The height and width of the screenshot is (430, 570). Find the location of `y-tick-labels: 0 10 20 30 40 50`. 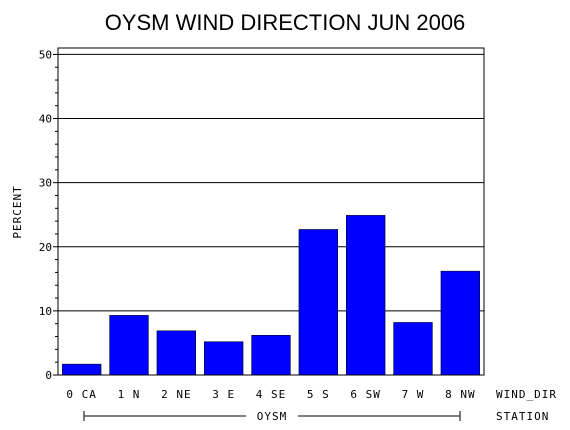

y-tick-labels: 0 10 20 30 40 50 is located at coordinates (45, 215).